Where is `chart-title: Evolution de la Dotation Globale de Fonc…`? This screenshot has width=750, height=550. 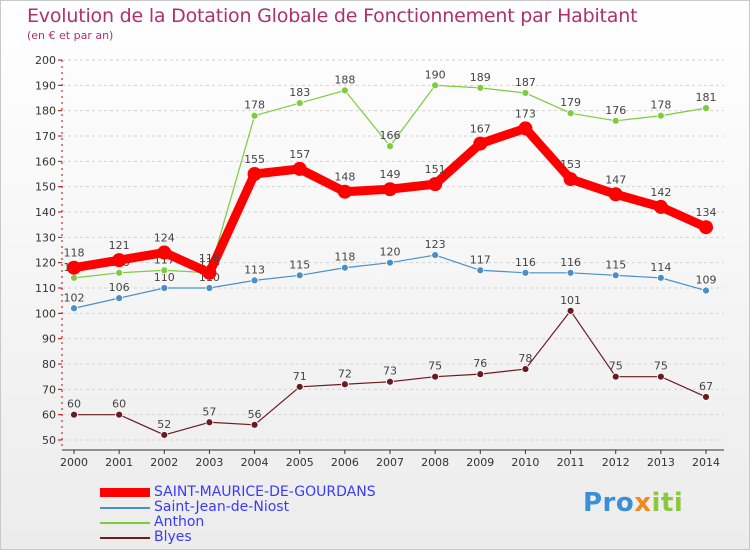
chart-title: Evolution de la Dotation Globale de Fonc… is located at coordinates (332, 16).